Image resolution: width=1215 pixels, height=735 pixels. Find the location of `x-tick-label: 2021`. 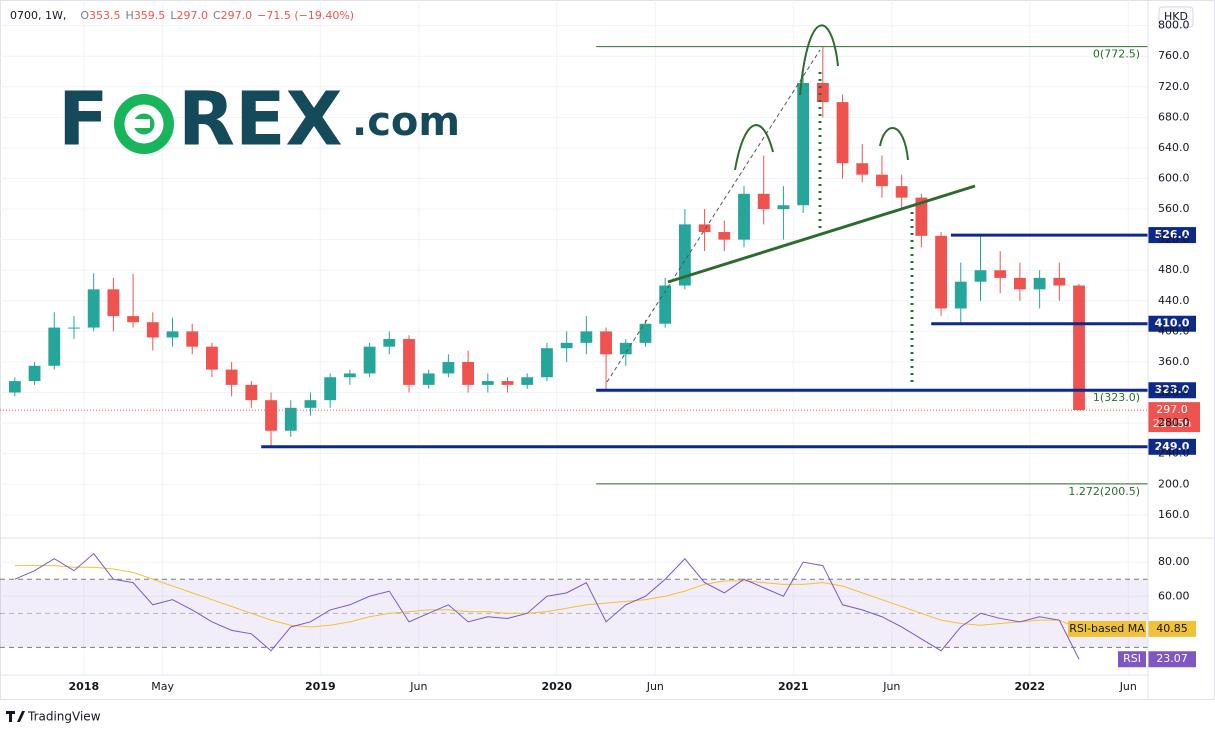

x-tick-label: 2021 is located at coordinates (793, 686).